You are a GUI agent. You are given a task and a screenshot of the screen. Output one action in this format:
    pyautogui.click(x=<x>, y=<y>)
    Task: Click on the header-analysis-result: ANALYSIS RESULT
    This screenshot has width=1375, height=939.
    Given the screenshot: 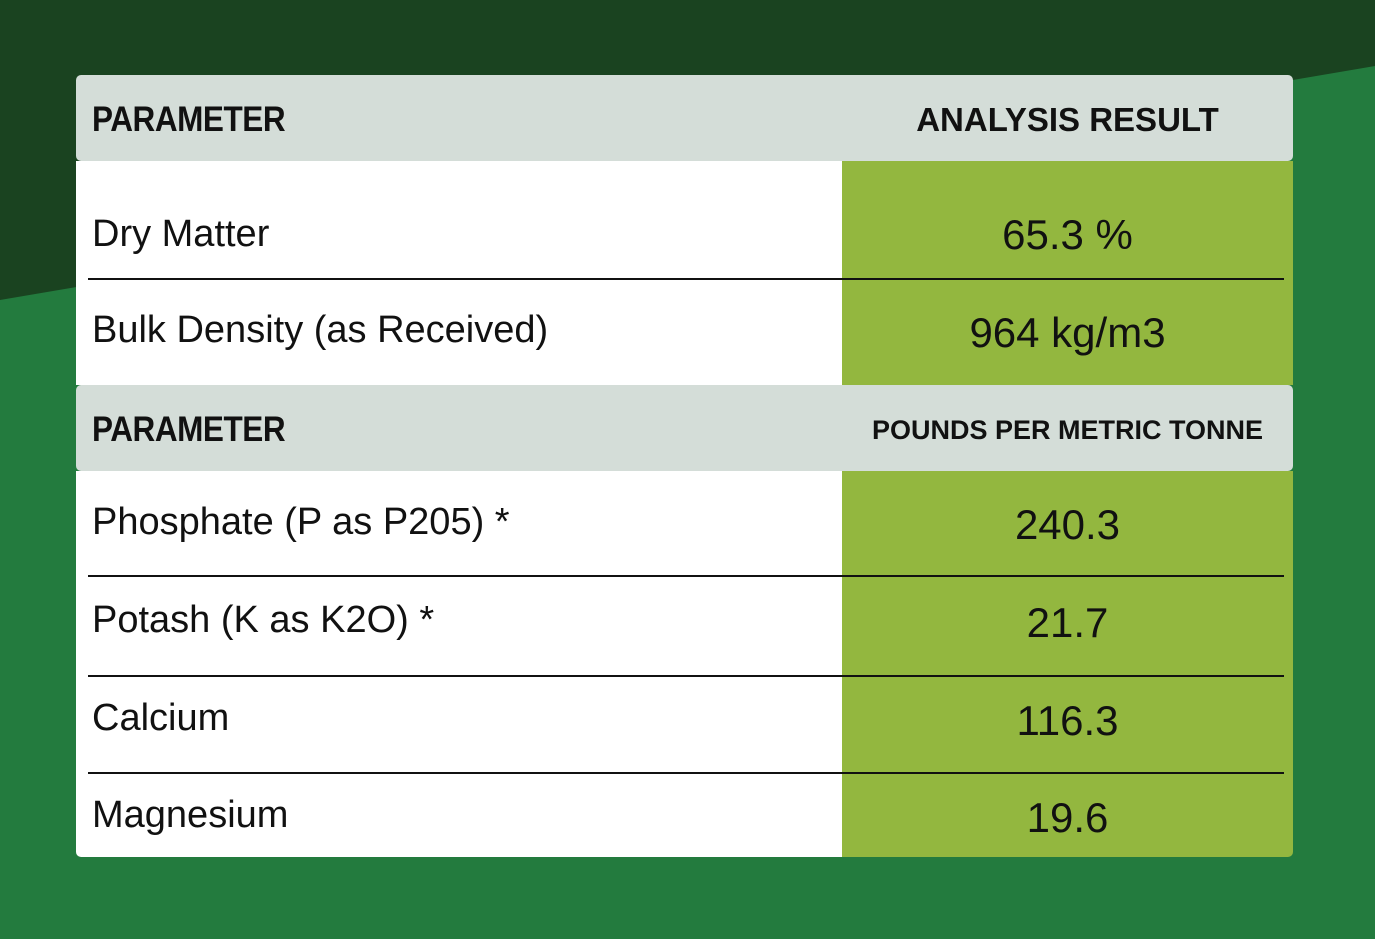 What is the action you would take?
    pyautogui.click(x=1067, y=119)
    